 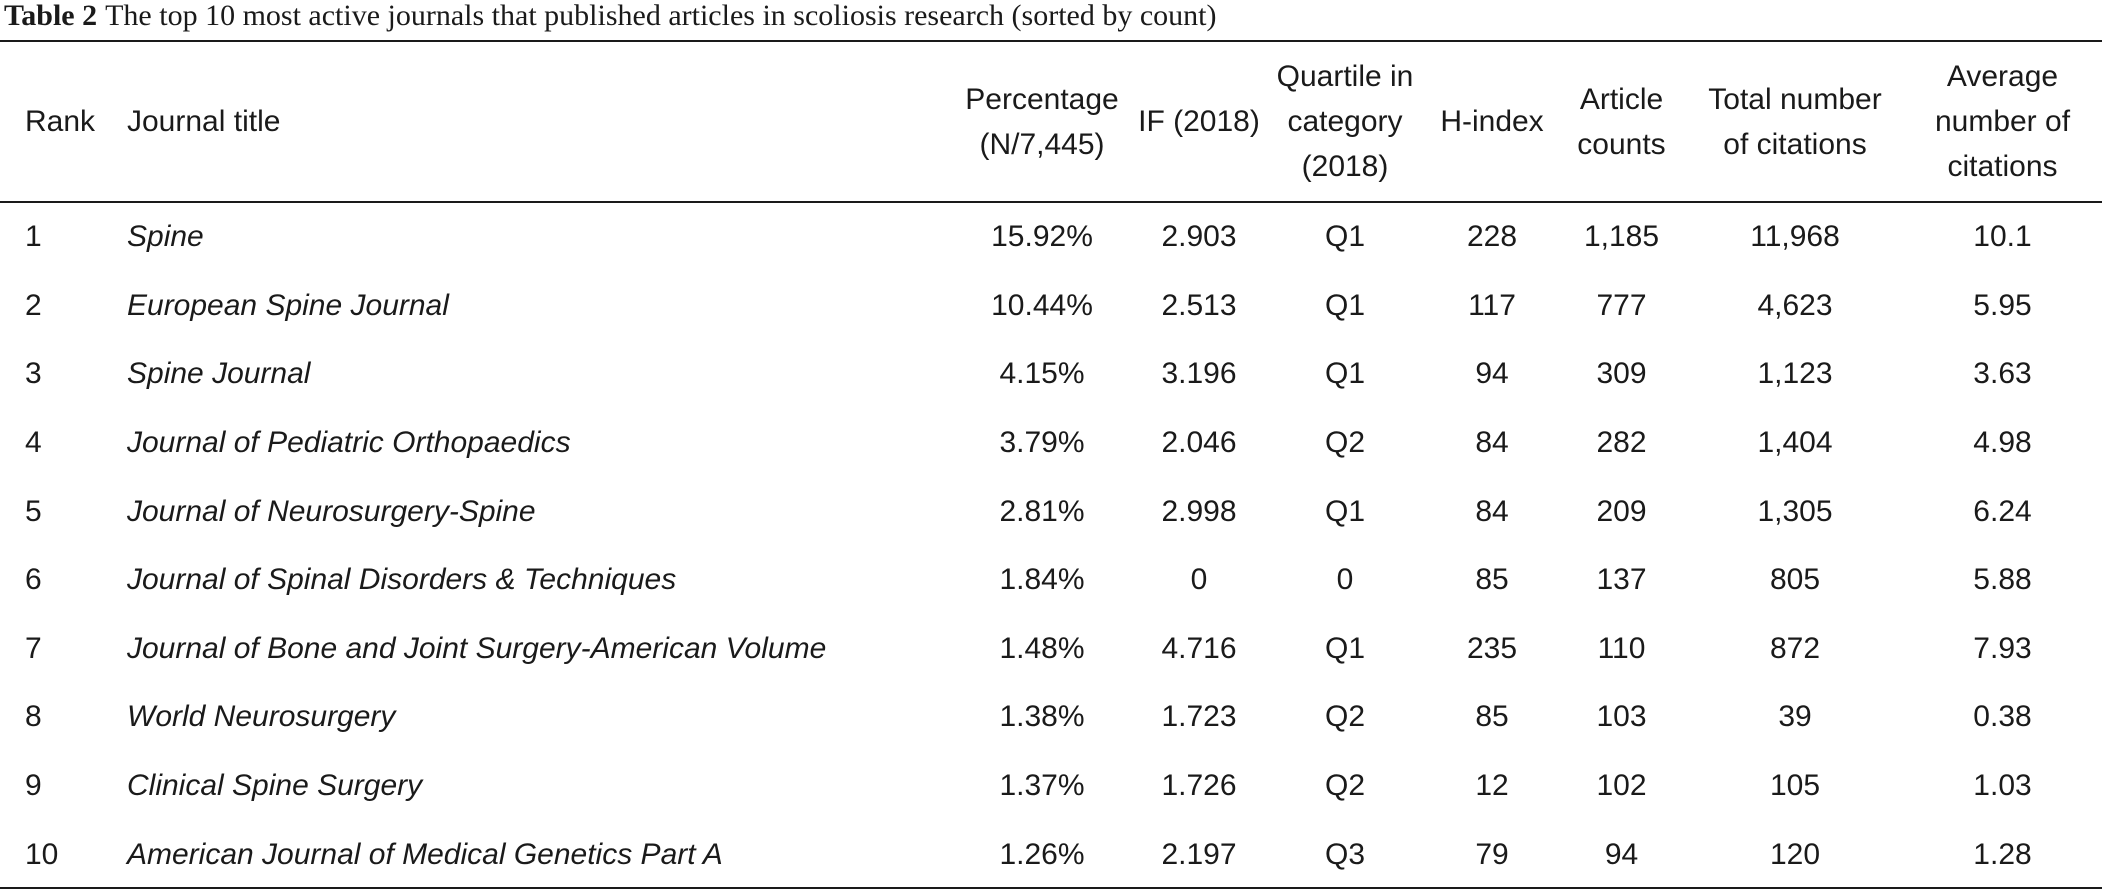 What do you see at coordinates (1621, 511) in the screenshot?
I see `cell-article-counts: 209` at bounding box center [1621, 511].